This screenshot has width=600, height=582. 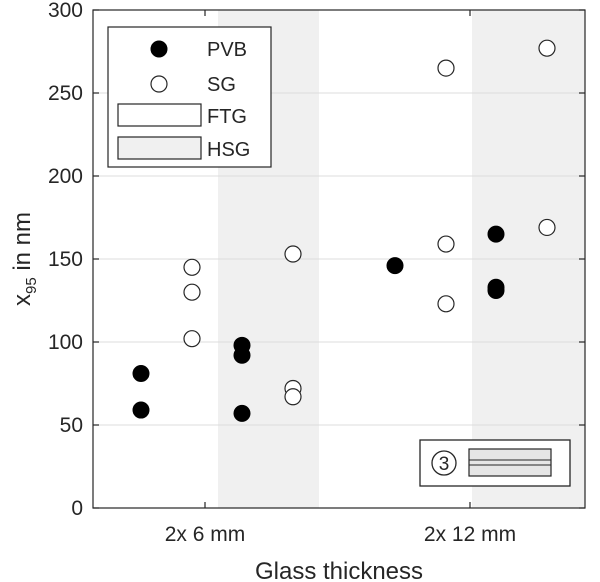 I want to click on legend-marker-sg, so click(x=159, y=84).